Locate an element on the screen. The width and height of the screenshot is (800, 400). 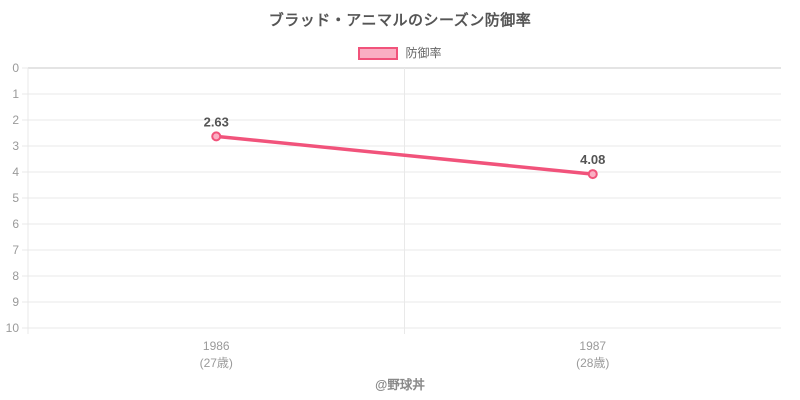
chart-title: ブラッド・アニマルのシーズン防御率 is located at coordinates (400, 20).